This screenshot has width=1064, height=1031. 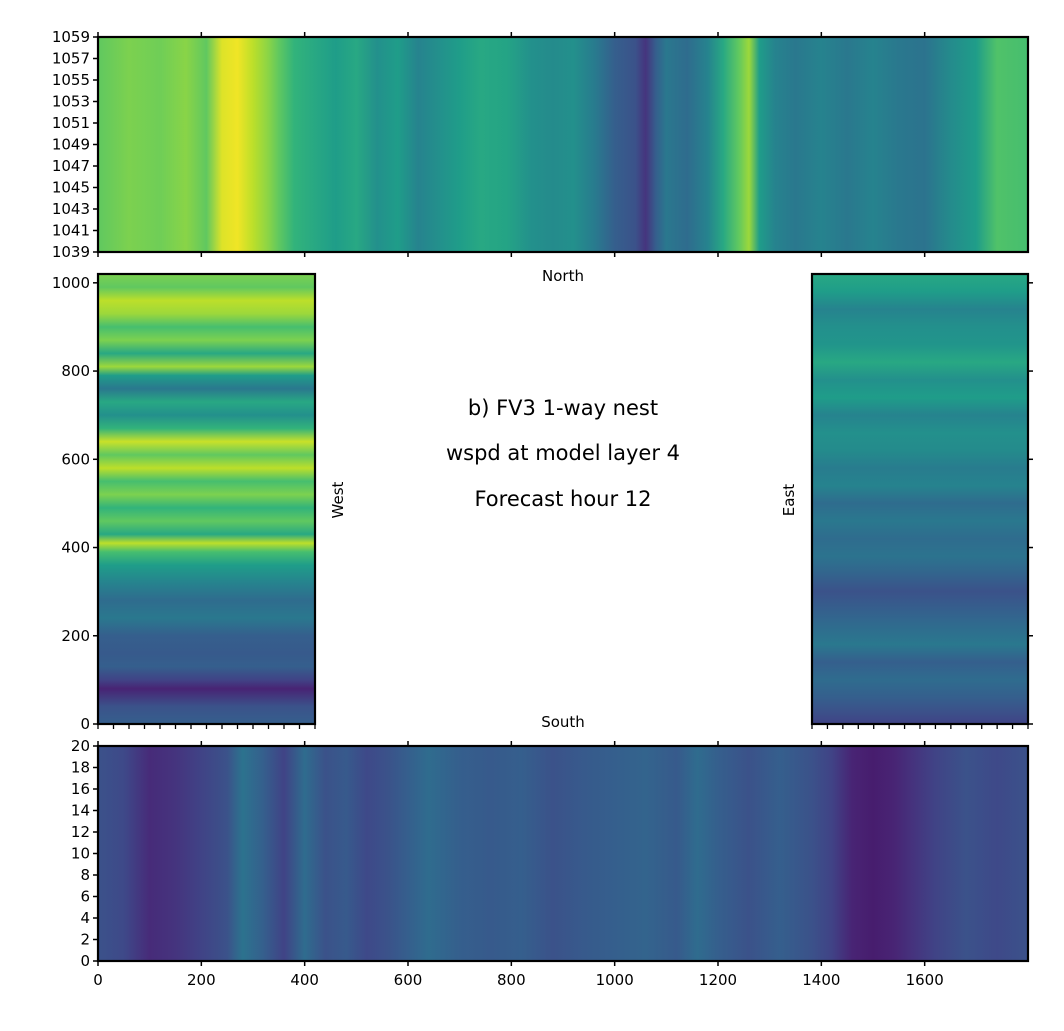 What do you see at coordinates (75, 548) in the screenshot?
I see `west-y-tick-label: 400` at bounding box center [75, 548].